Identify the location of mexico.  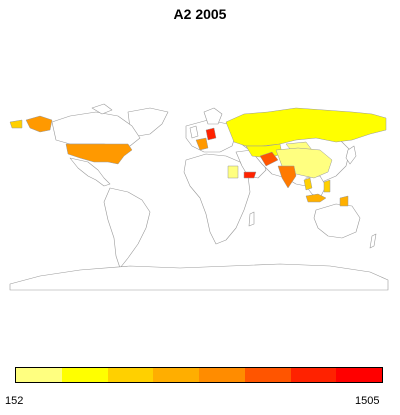
(90, 172).